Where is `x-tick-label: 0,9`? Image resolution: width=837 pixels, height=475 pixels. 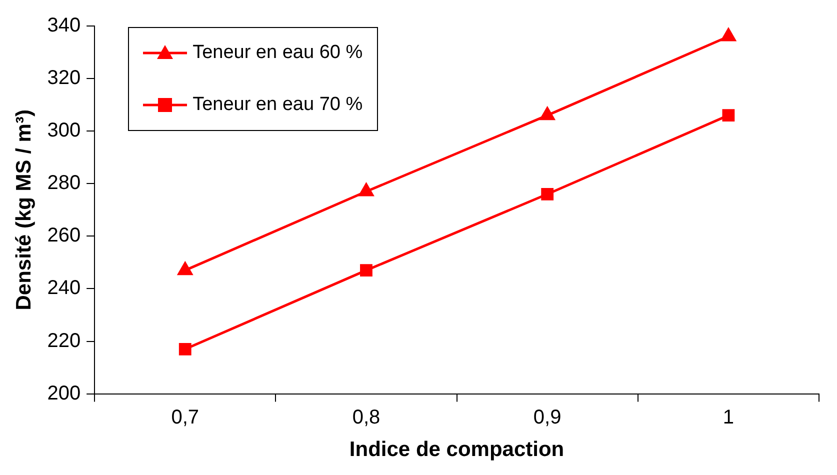
x-tick-label: 0,9 is located at coordinates (547, 417).